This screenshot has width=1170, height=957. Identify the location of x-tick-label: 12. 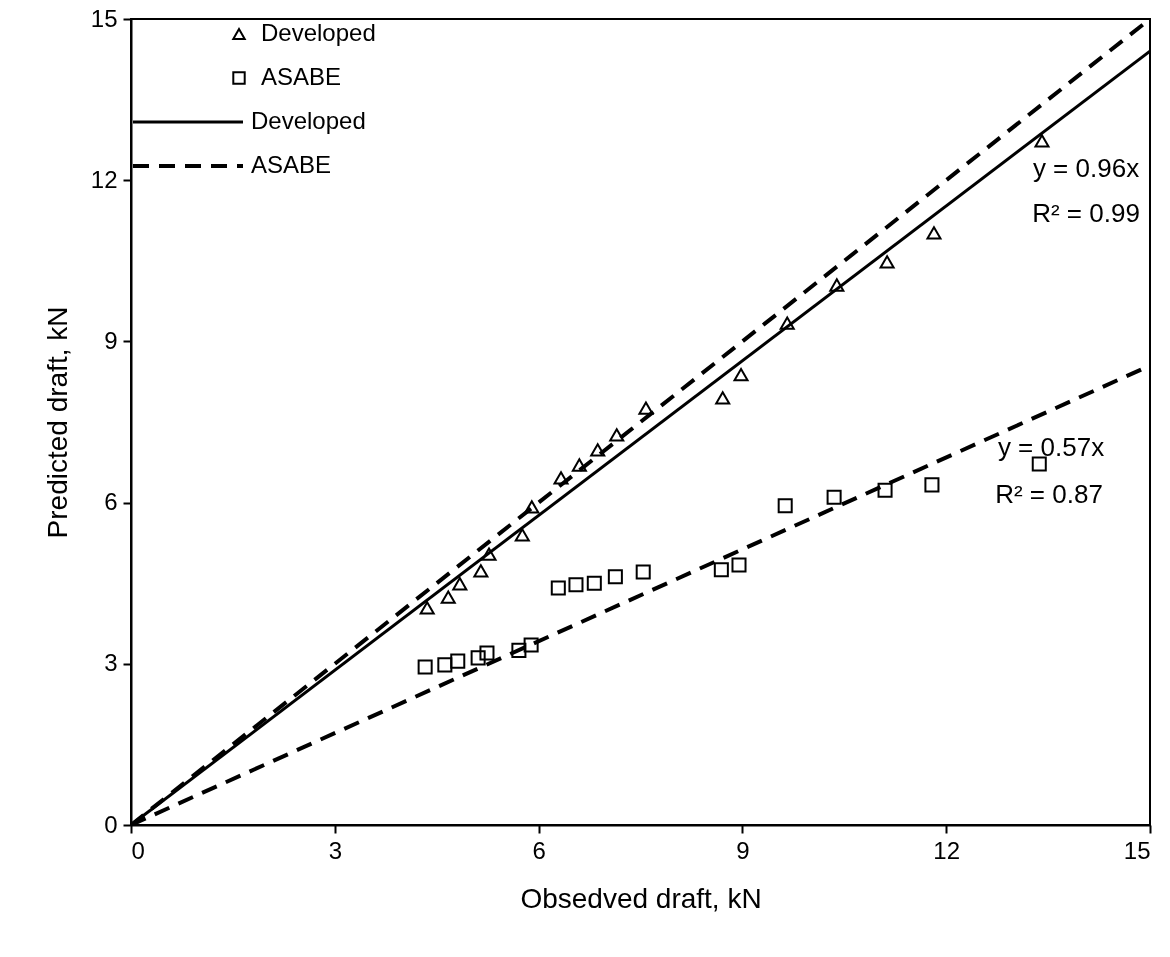
(947, 850).